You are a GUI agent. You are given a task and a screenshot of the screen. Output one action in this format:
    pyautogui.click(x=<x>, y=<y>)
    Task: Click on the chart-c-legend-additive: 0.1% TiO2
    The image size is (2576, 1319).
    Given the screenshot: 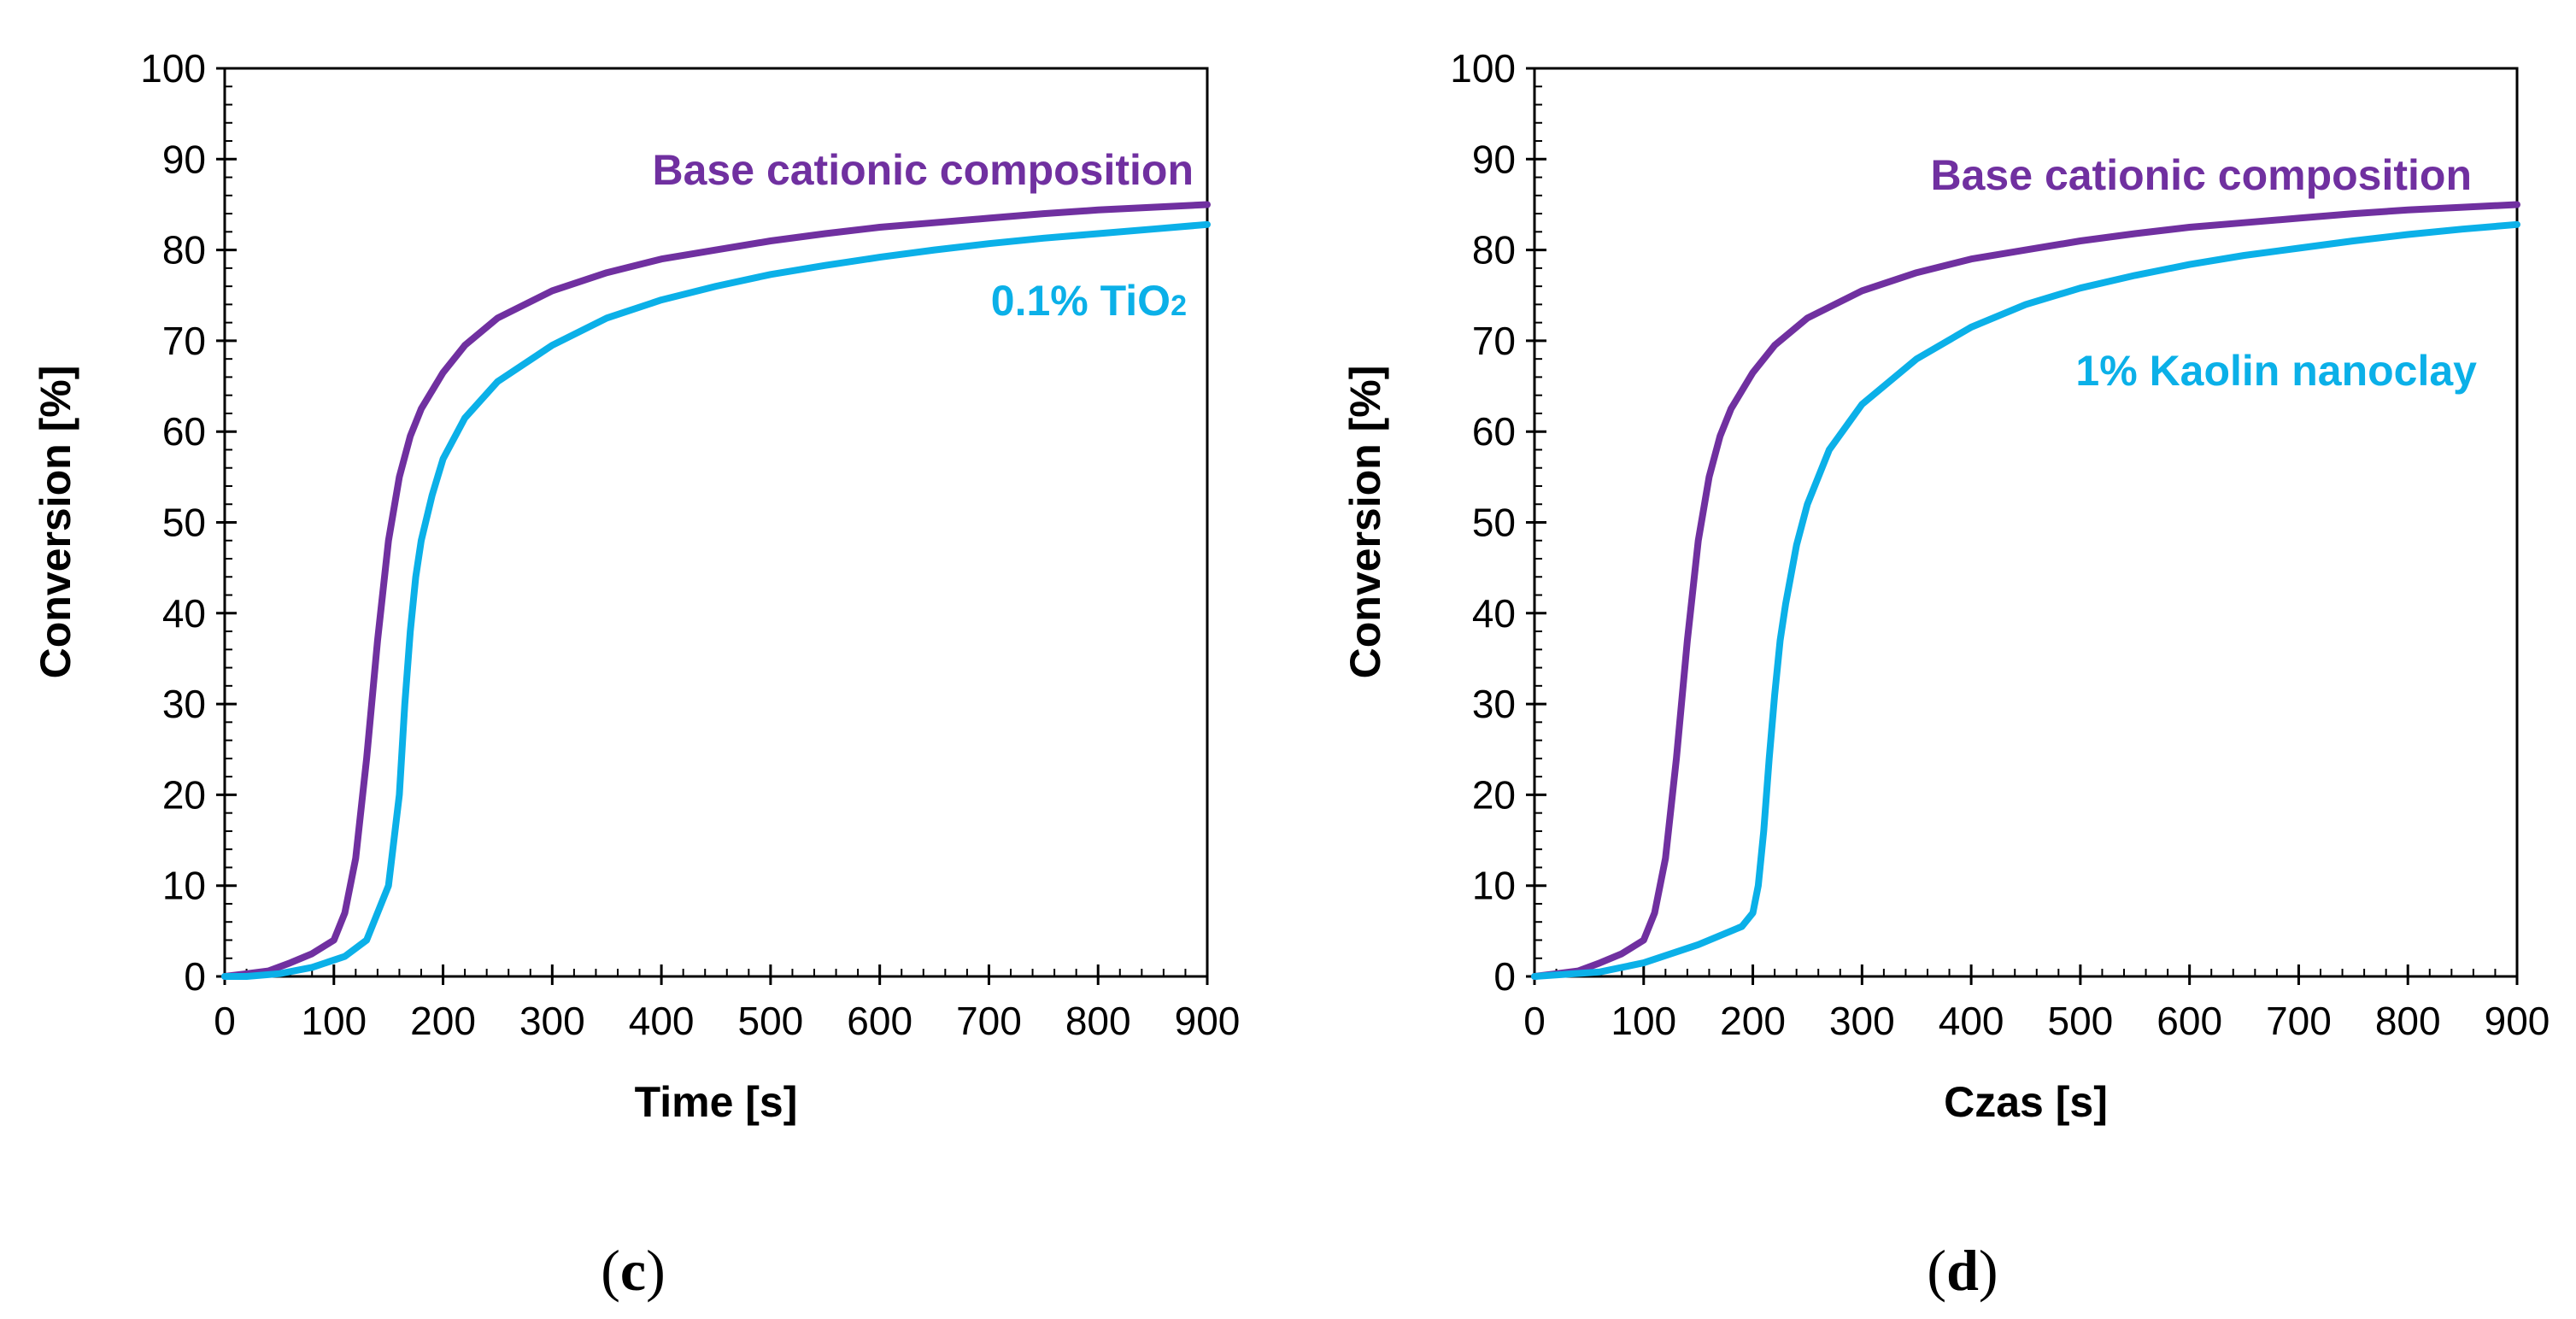 What is the action you would take?
    pyautogui.click(x=1089, y=301)
    